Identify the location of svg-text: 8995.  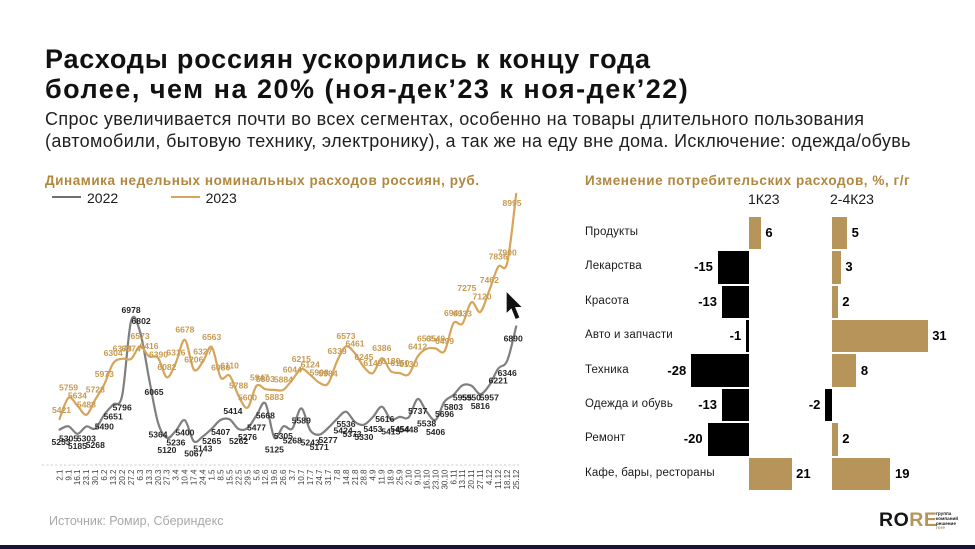
(511, 203).